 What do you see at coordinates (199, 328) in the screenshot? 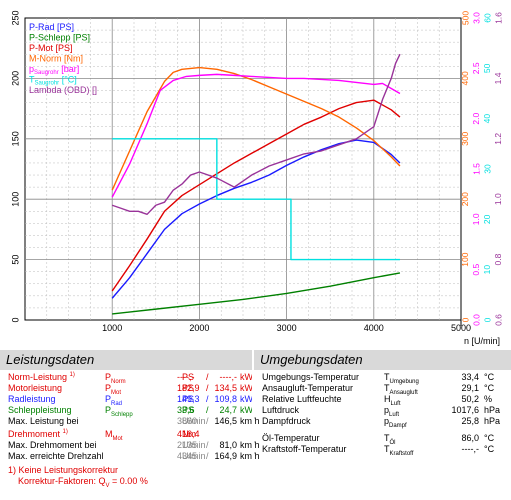
I see `x-tick-label: 2000` at bounding box center [199, 328].